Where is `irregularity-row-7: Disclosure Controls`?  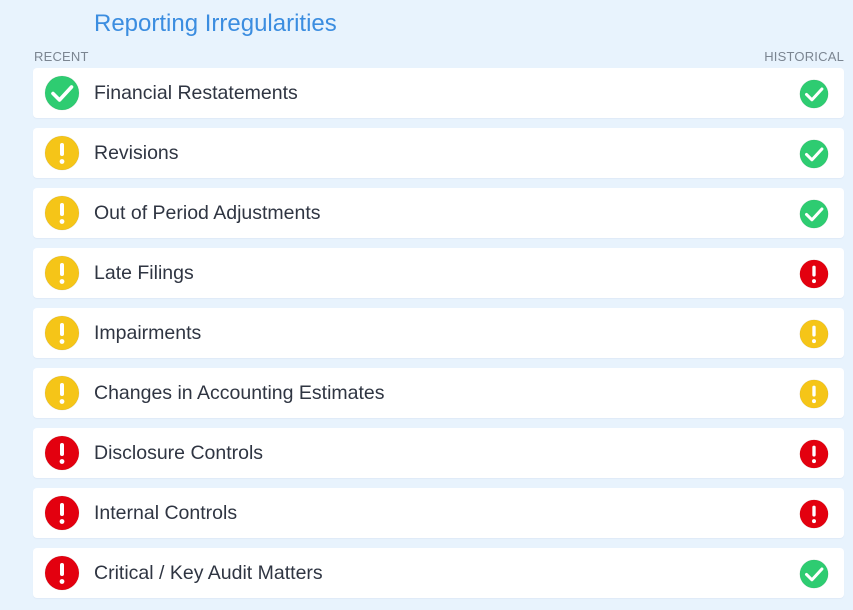
irregularity-row-7: Disclosure Controls is located at coordinates (438, 453).